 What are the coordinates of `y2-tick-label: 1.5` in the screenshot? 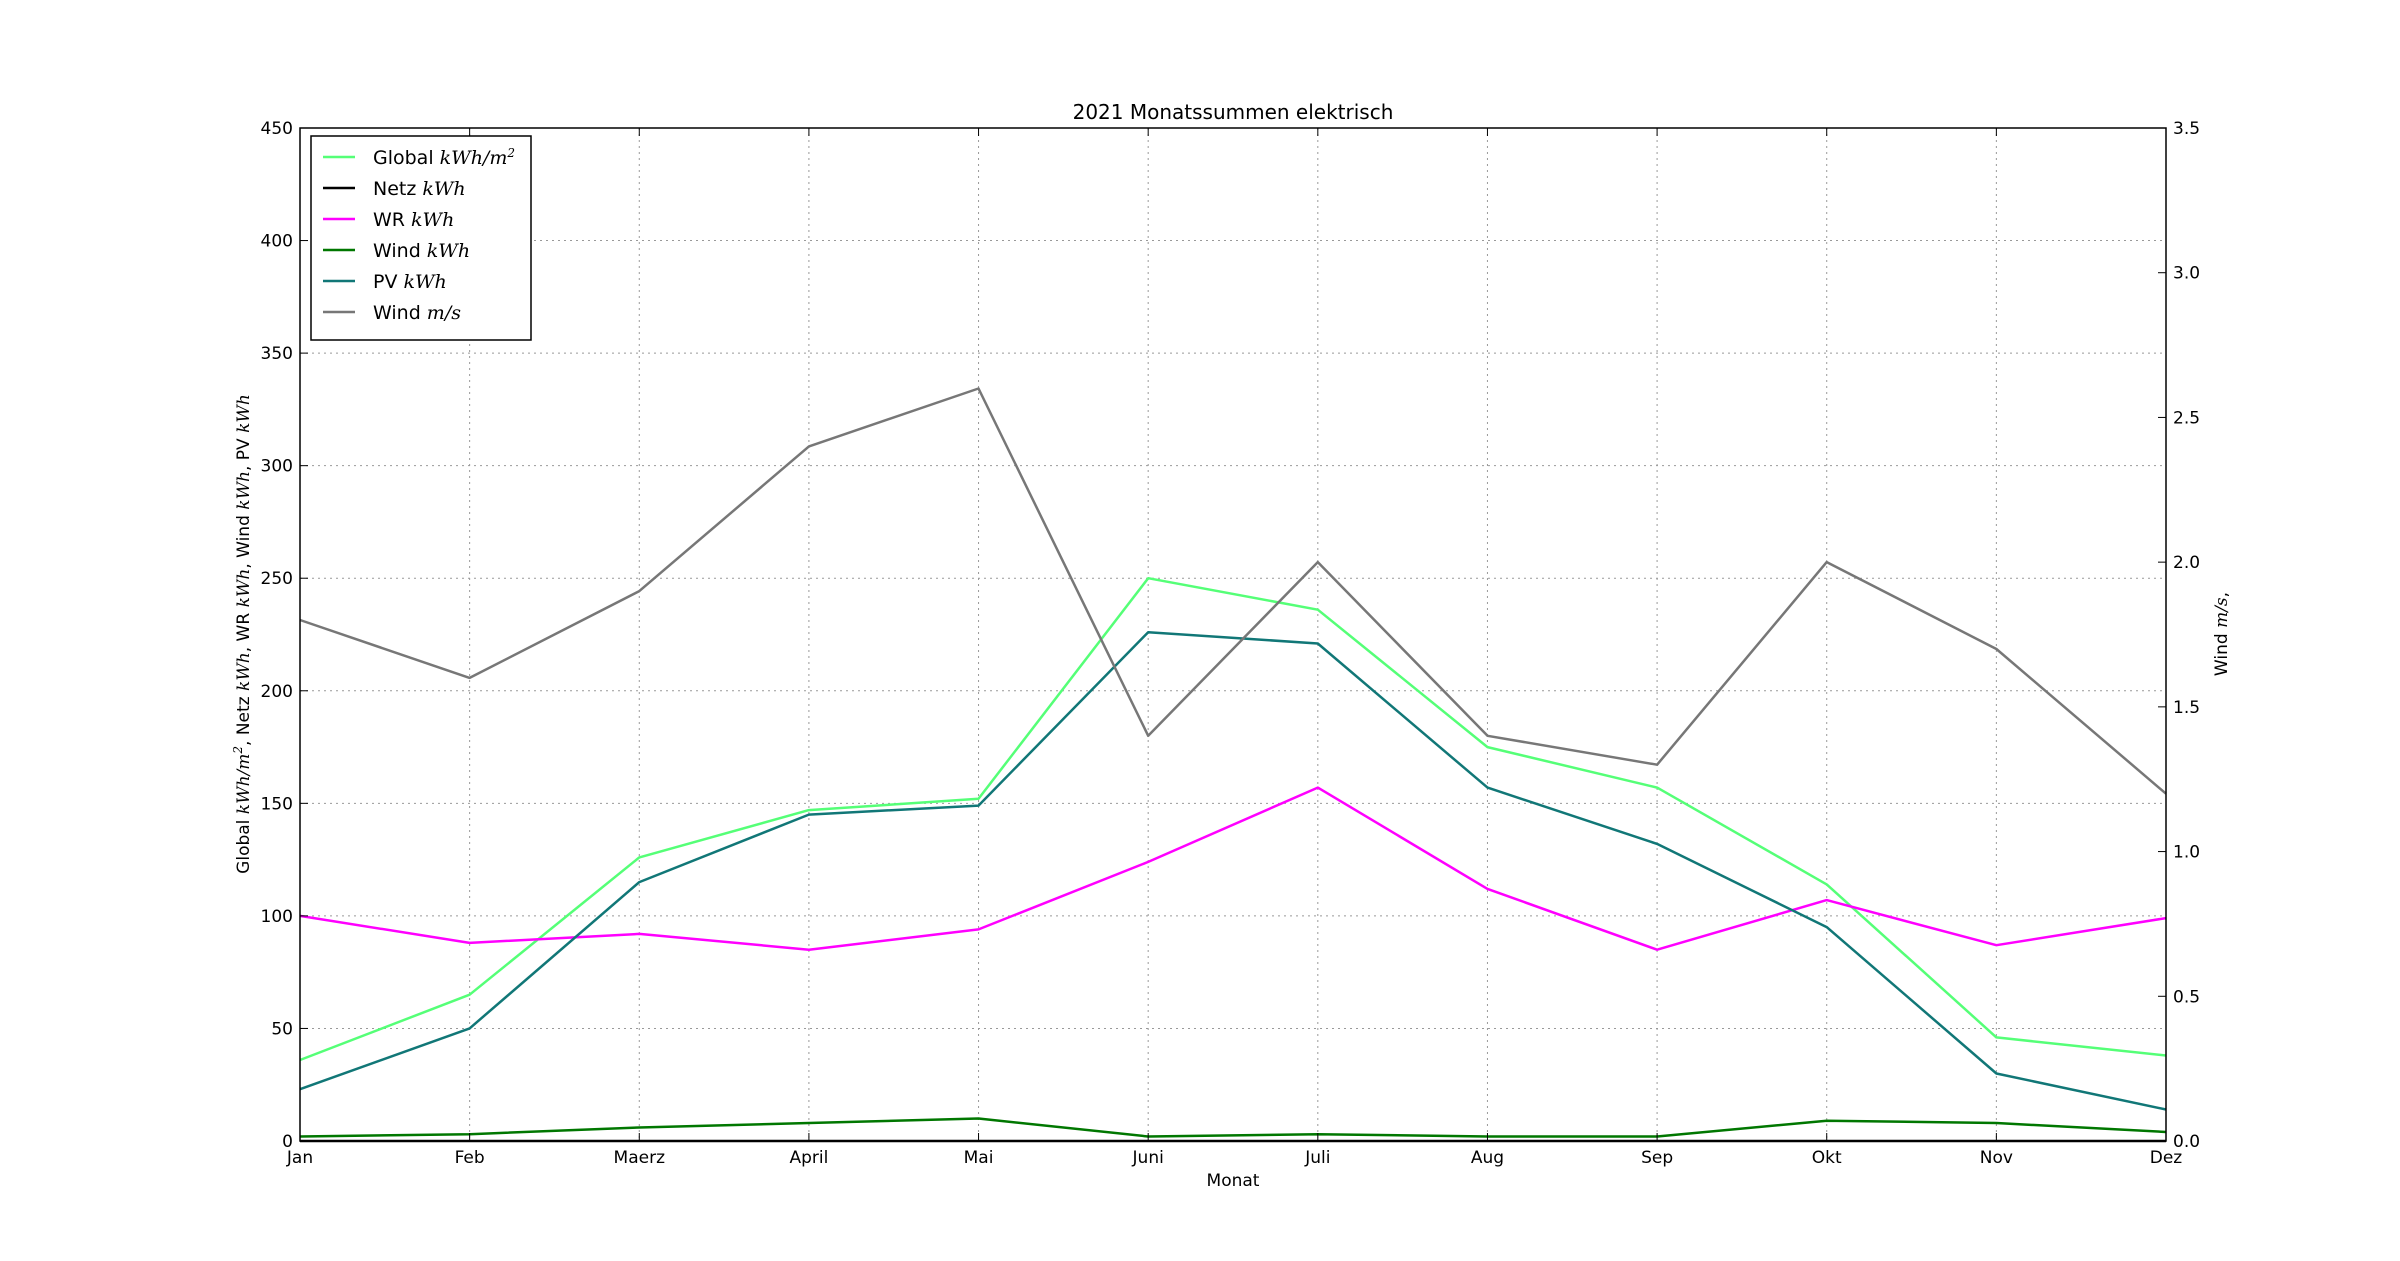 It's located at (2186, 708).